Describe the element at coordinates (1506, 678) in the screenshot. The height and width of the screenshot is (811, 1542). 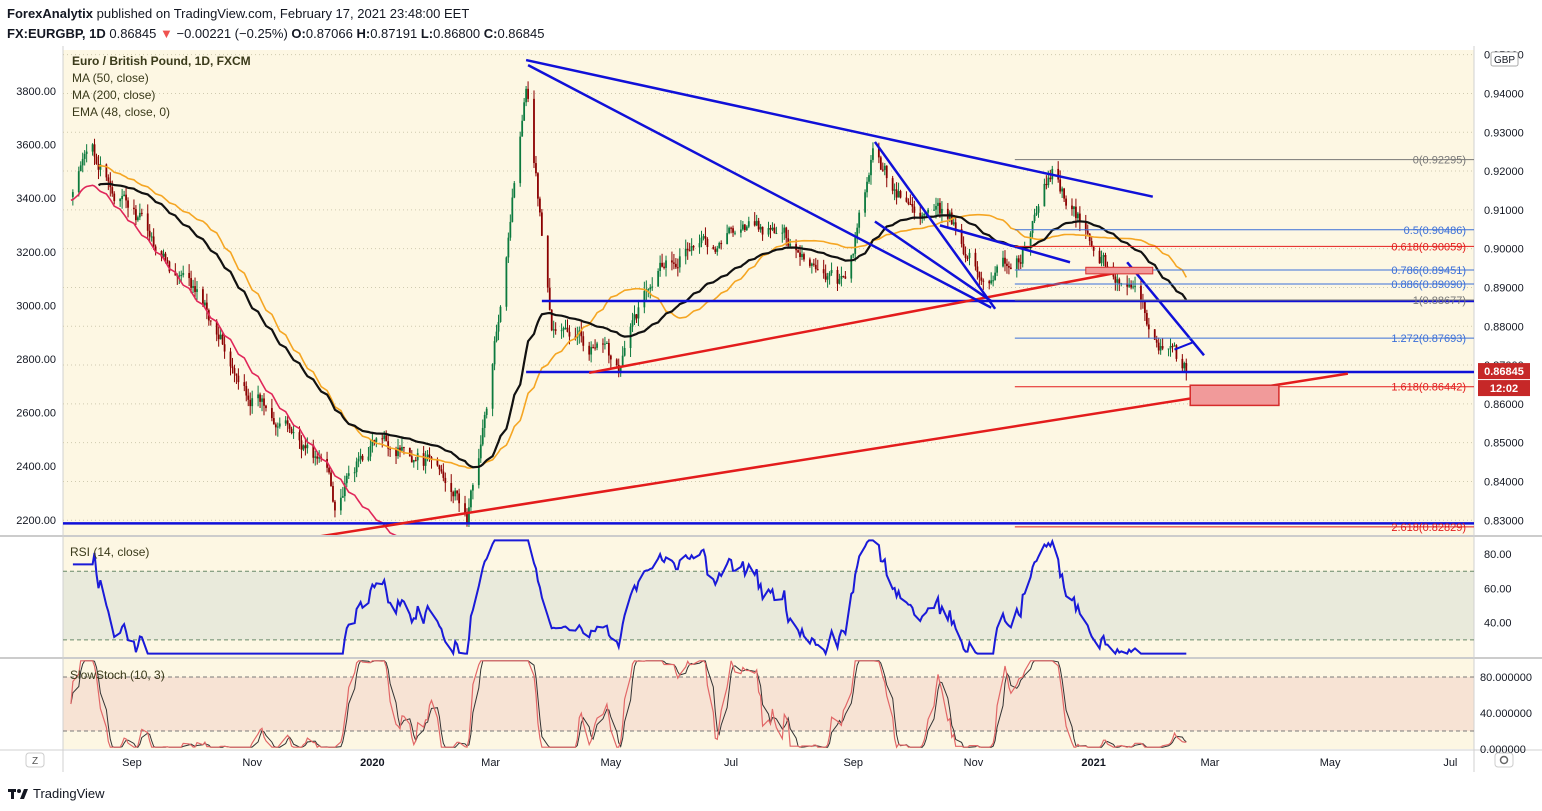
I see `stoch-axis-tick: 80.000000` at that location.